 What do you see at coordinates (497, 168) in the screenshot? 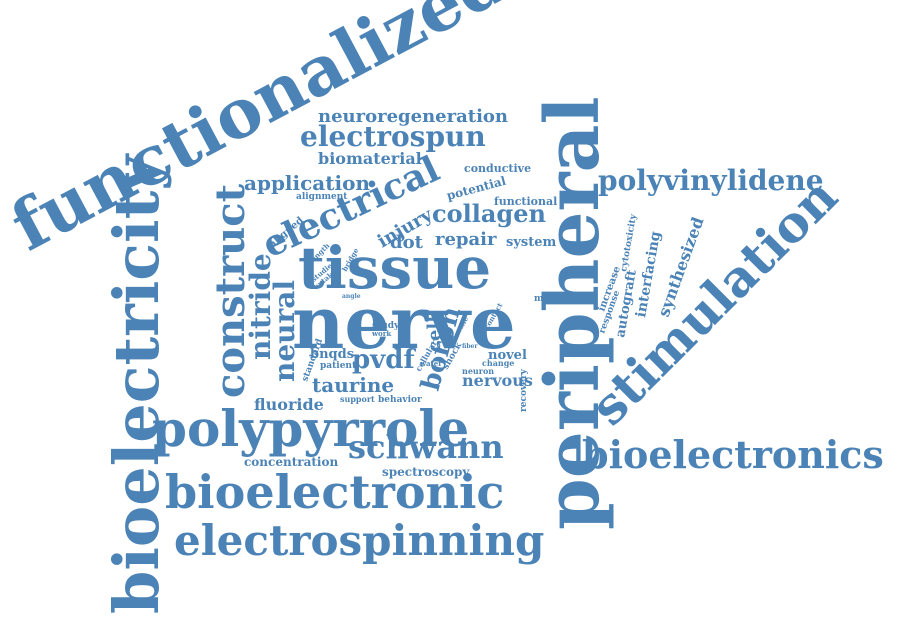
I see `word-conductive: conductive` at bounding box center [497, 168].